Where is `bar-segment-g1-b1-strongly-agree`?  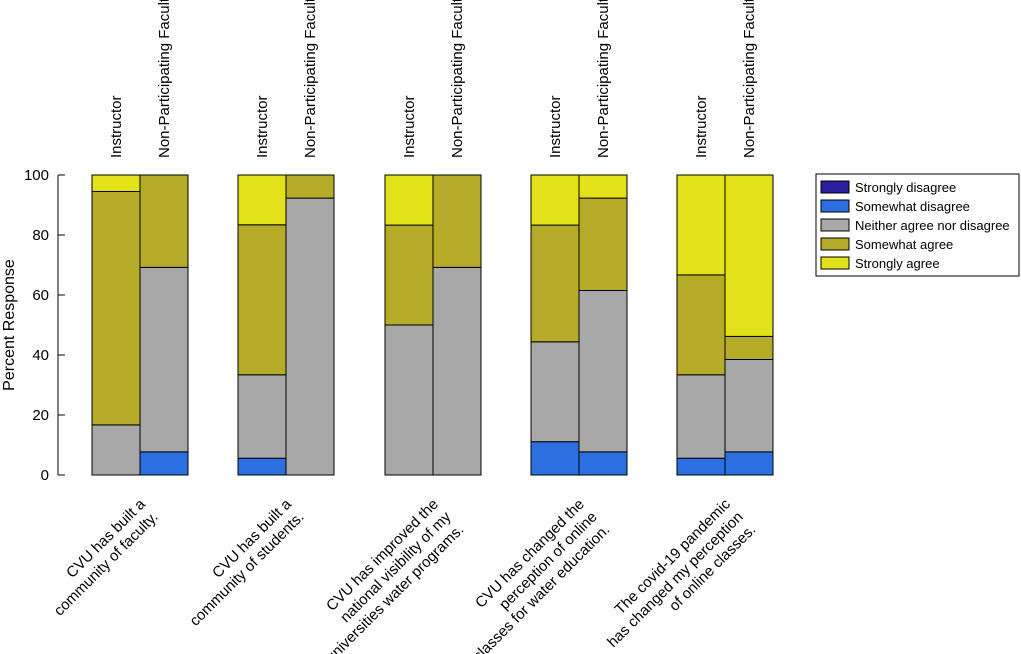
bar-segment-g1-b1-strongly-agree is located at coordinates (116, 183).